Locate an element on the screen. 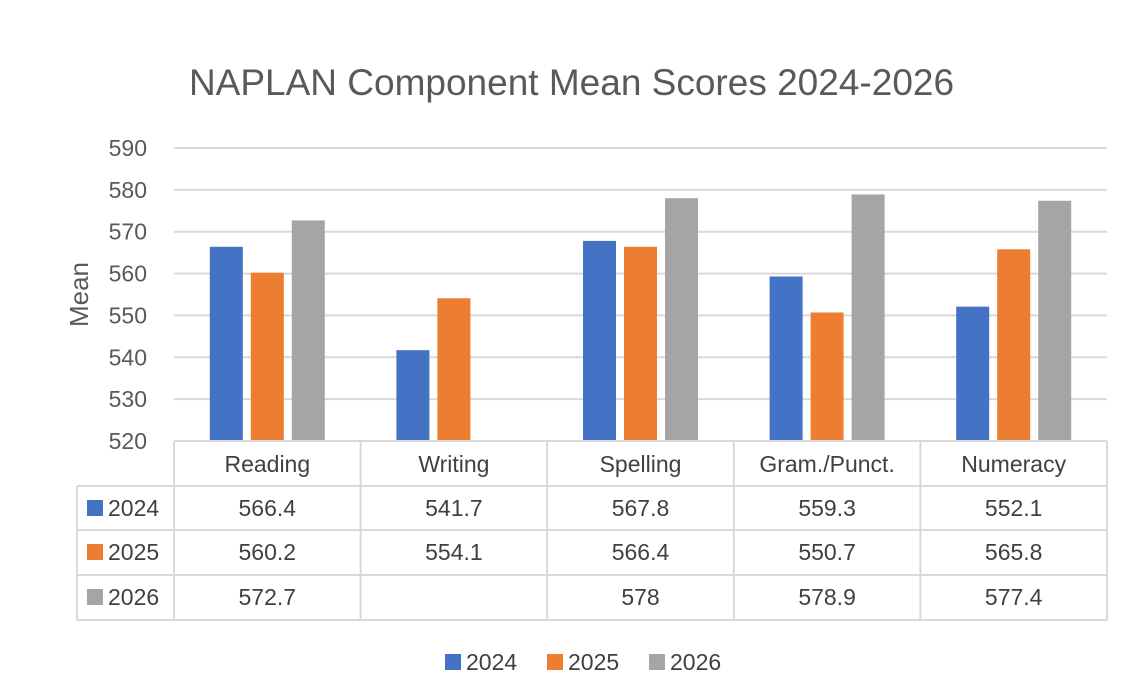 The image size is (1143, 688). data-label: 554.1 is located at coordinates (454, 552).